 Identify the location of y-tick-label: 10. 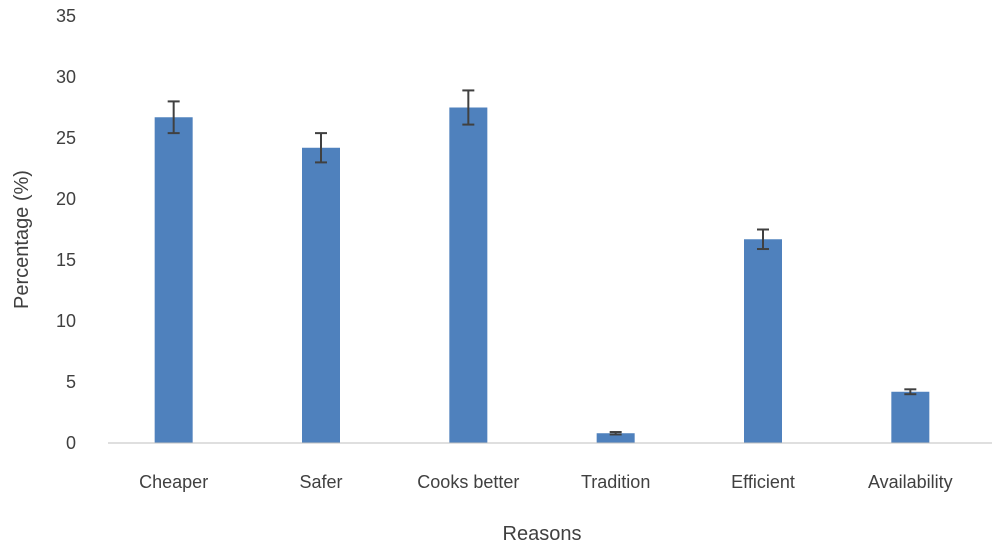
(66, 321).